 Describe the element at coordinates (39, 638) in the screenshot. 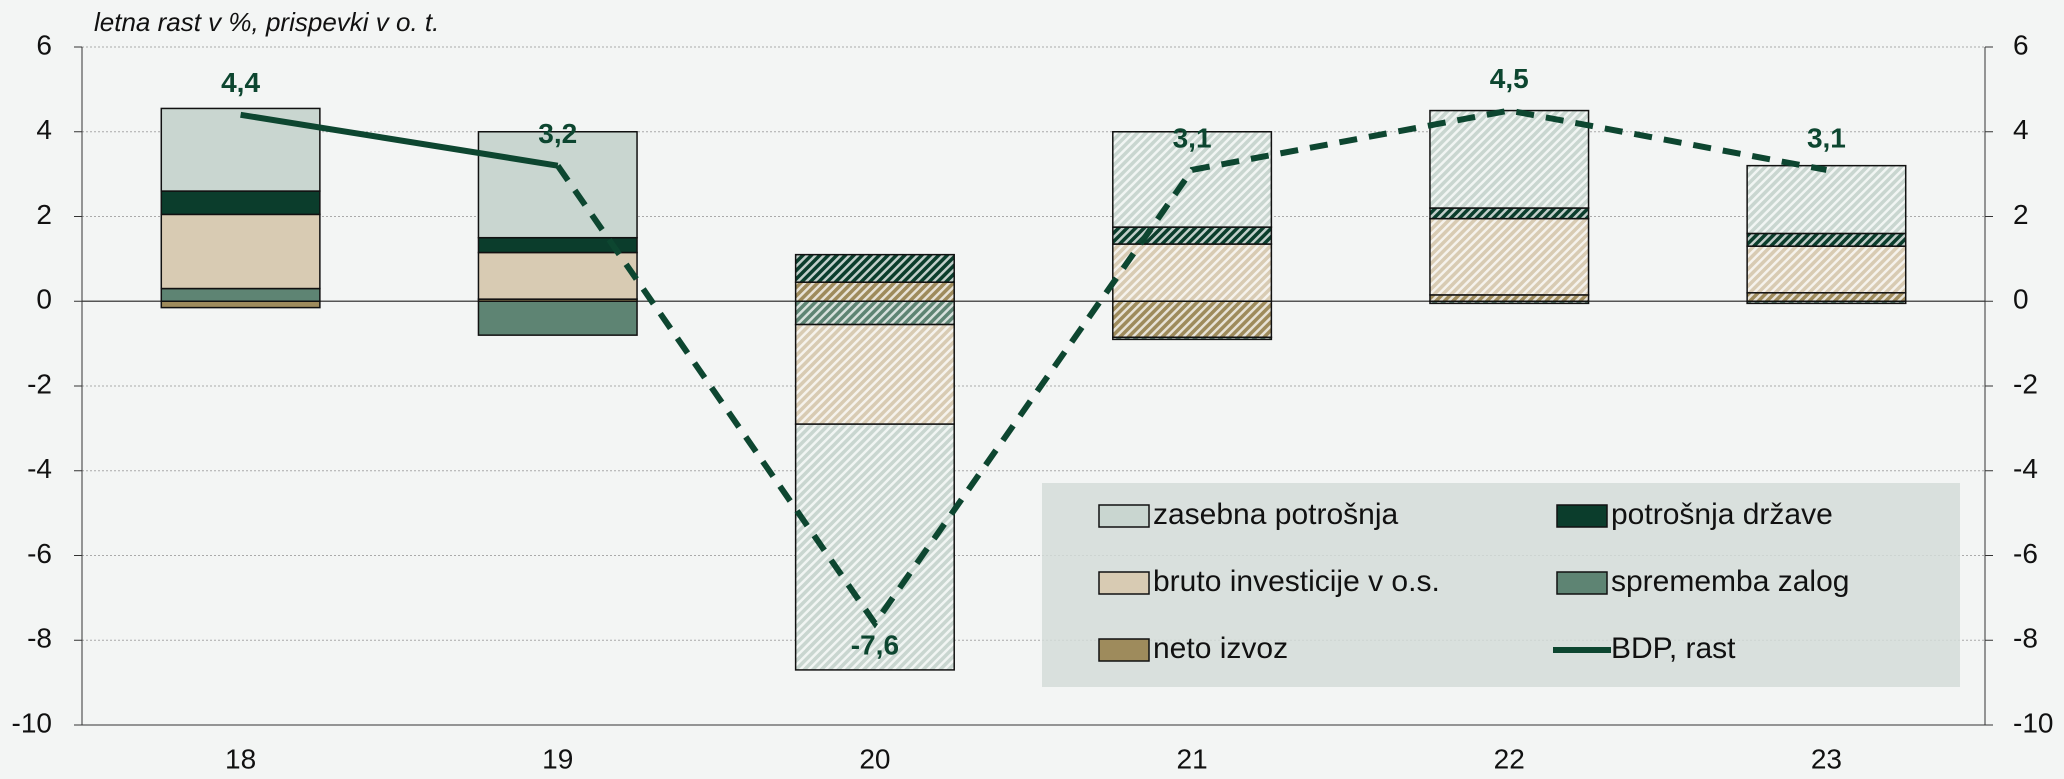

I see `y-tick-label: -8` at that location.